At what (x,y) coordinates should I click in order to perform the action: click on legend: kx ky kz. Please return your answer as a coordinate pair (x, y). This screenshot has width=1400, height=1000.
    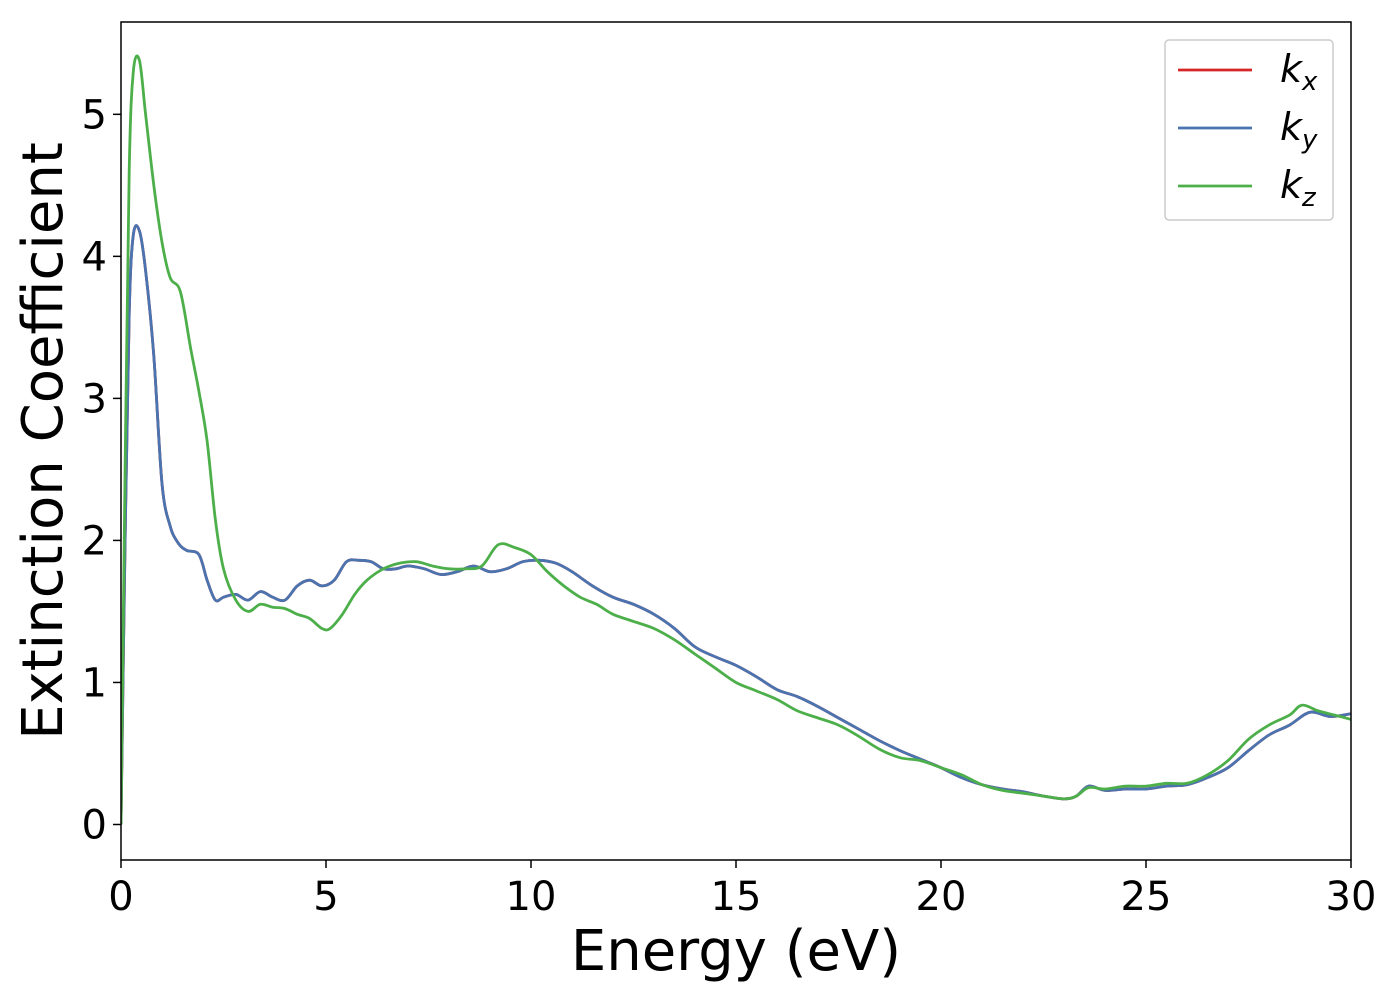
    Looking at the image, I should click on (1249, 130).